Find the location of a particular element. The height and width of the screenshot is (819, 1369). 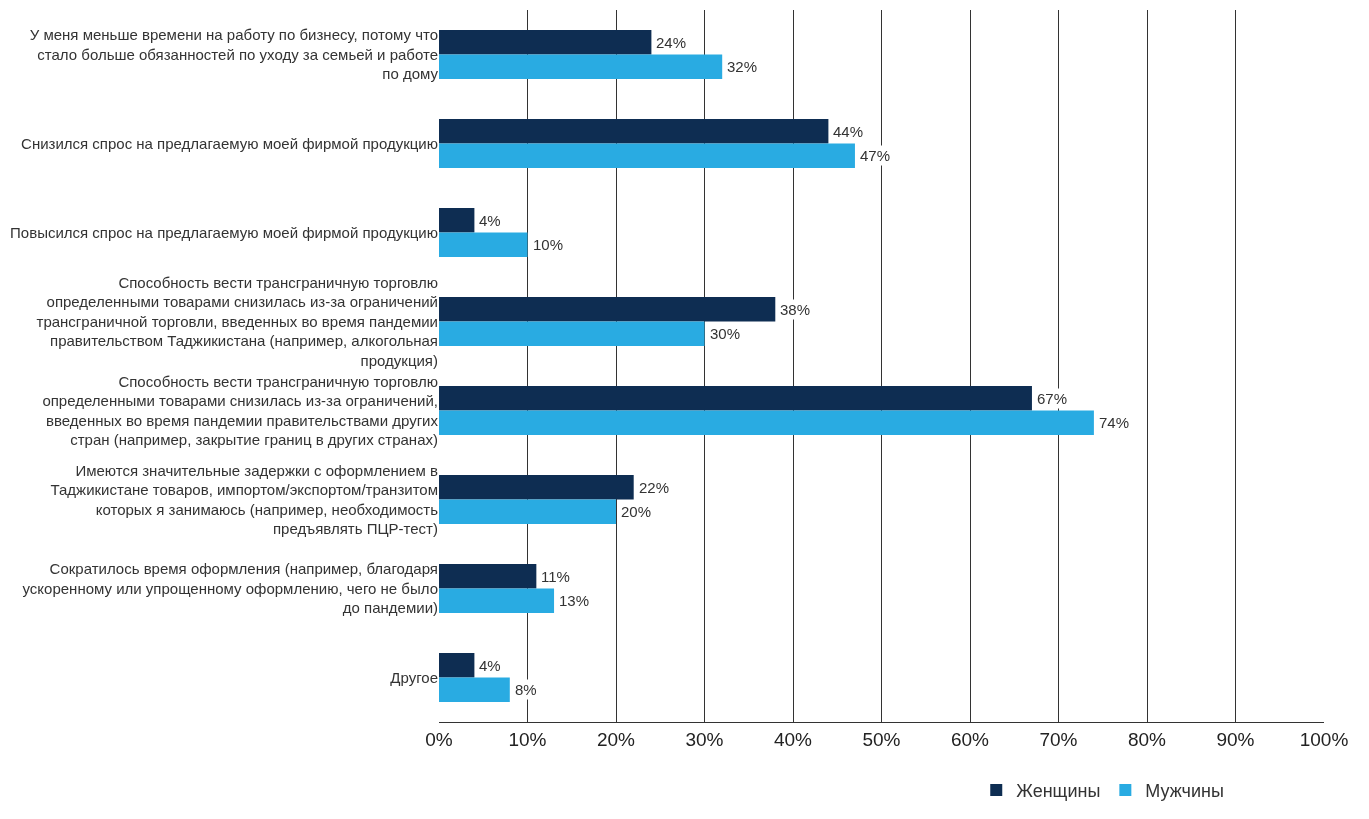

x-tick-label: 80% is located at coordinates (1147, 739).